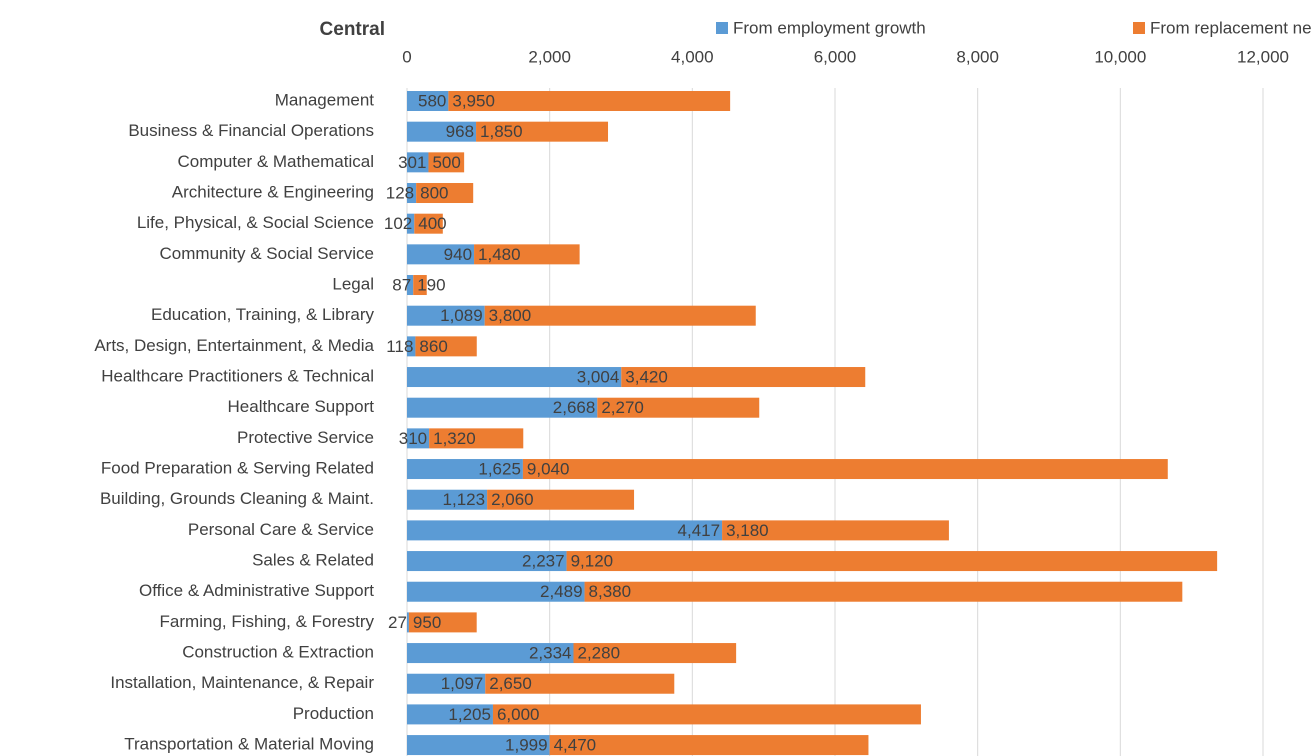  What do you see at coordinates (397, 622) in the screenshot?
I see `data-label: 27` at bounding box center [397, 622].